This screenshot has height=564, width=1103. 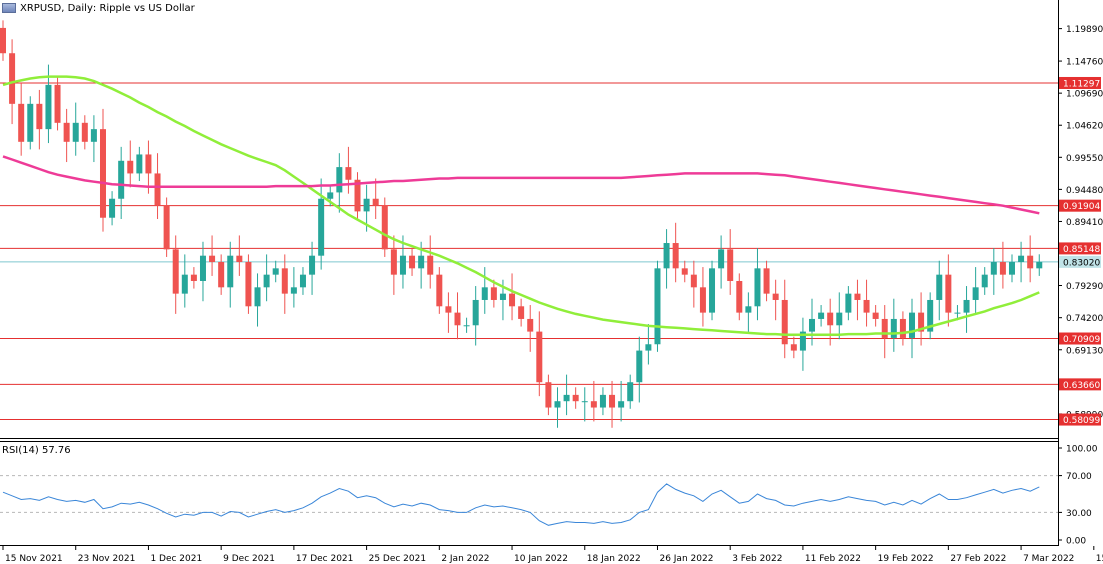 I want to click on x-tick-label: 10 Jan 2022, so click(x=541, y=559).